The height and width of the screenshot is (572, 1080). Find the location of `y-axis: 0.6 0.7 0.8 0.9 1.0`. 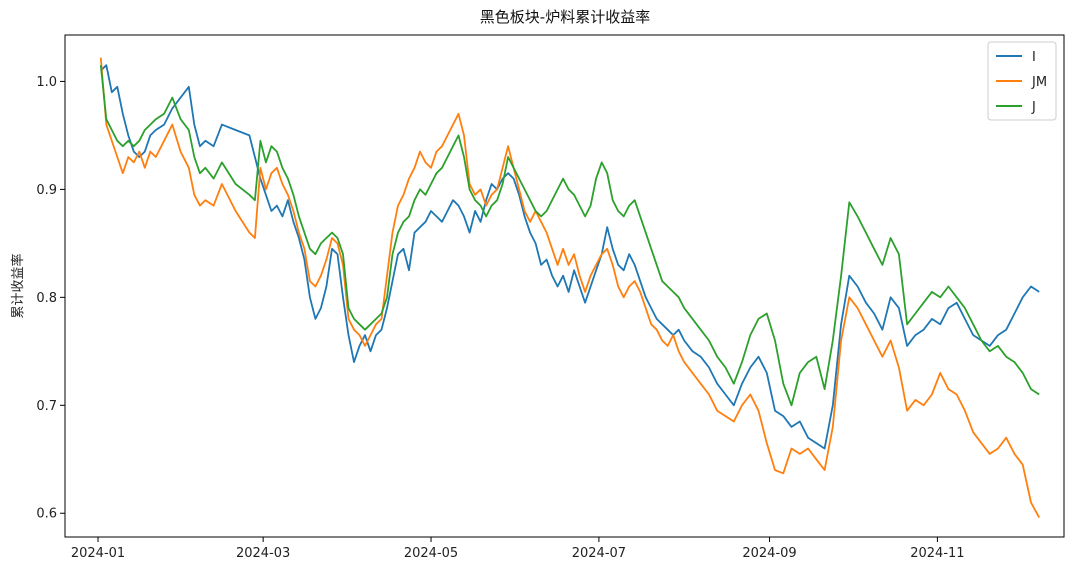

y-axis: 0.6 0.7 0.8 0.9 1.0 is located at coordinates (50, 298).